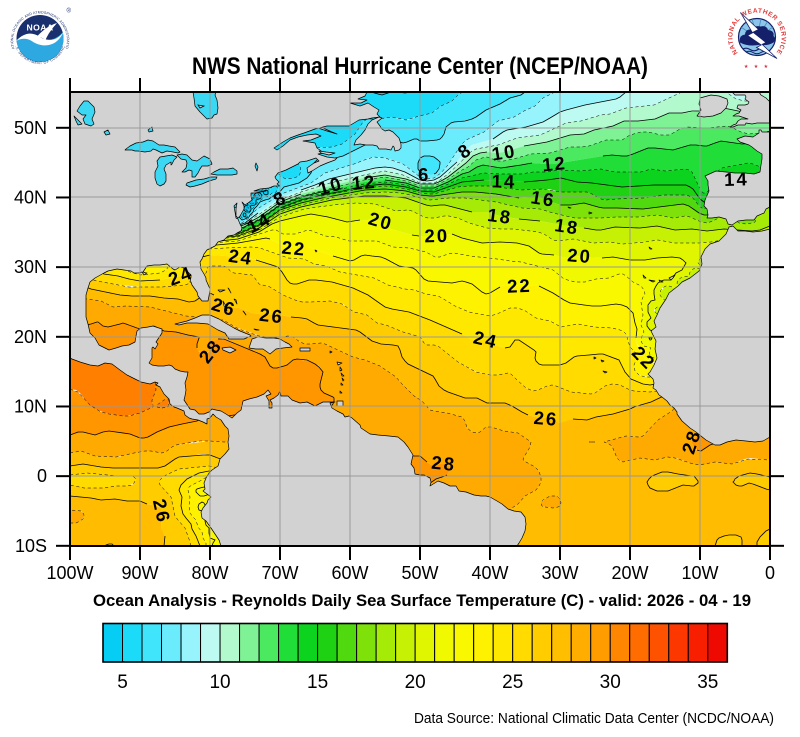 The height and width of the screenshot is (737, 800). Describe the element at coordinates (166, 140) in the screenshot. I see `lakes` at that location.